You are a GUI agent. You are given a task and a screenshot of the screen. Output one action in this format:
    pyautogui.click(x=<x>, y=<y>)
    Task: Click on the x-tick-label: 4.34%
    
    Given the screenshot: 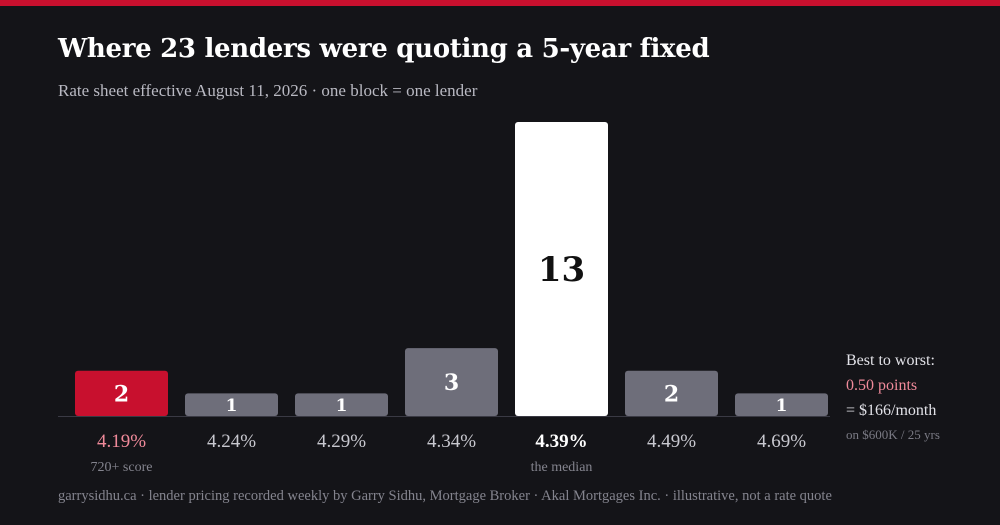 What is the action you would take?
    pyautogui.click(x=451, y=441)
    